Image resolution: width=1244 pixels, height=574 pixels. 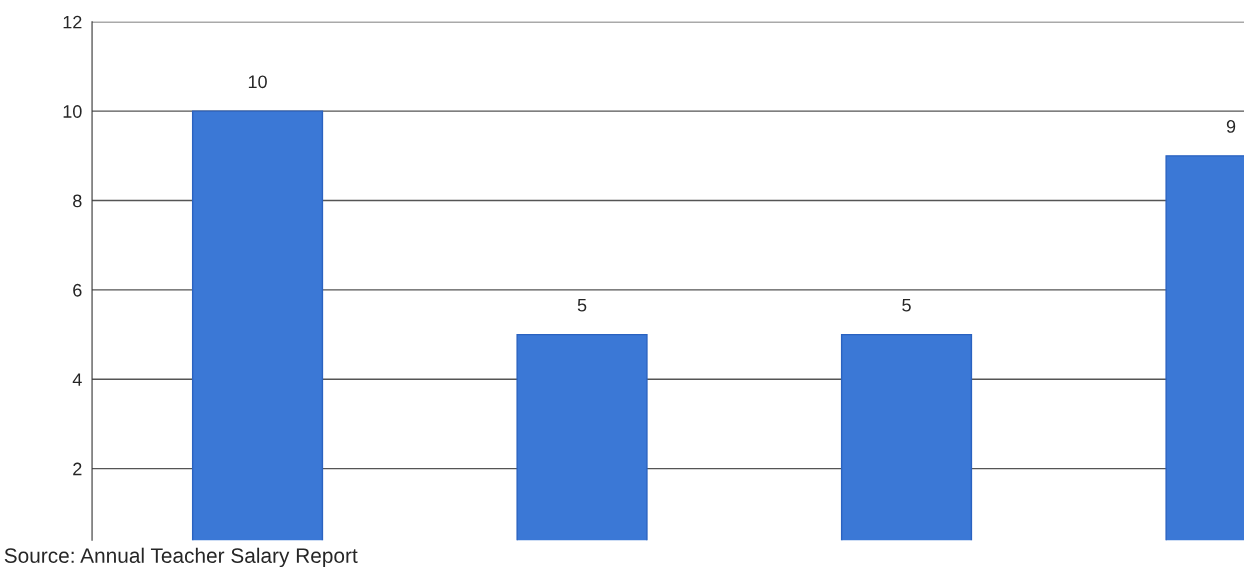 I want to click on y-tick-label: 12, so click(x=72, y=22).